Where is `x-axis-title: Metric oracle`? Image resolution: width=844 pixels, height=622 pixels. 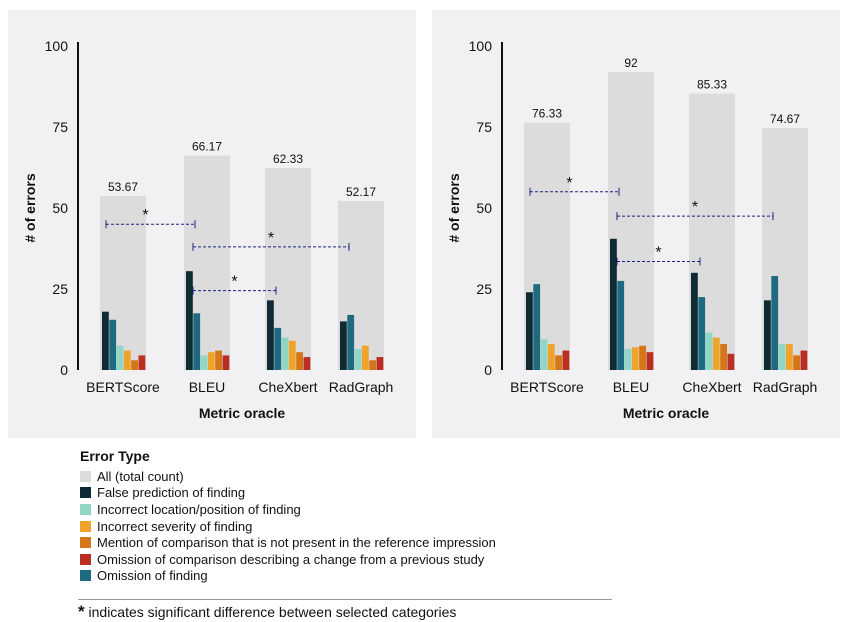
x-axis-title: Metric oracle is located at coordinates (666, 413).